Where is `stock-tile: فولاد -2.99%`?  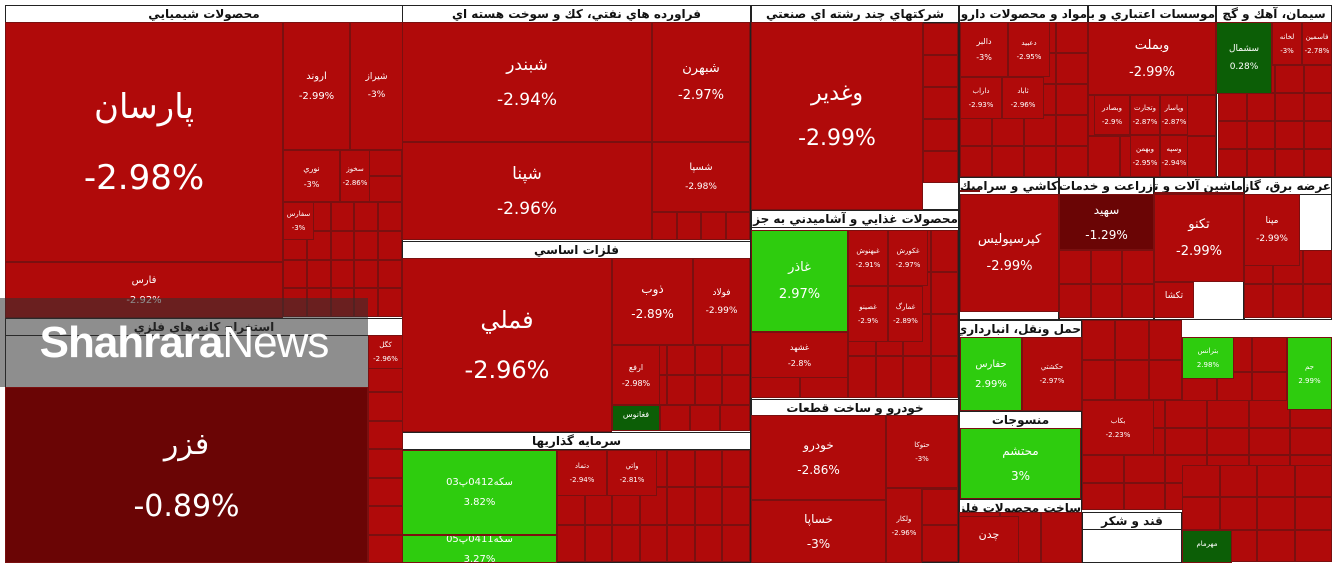
stock-tile: فولاد -2.99% is located at coordinates (721, 301).